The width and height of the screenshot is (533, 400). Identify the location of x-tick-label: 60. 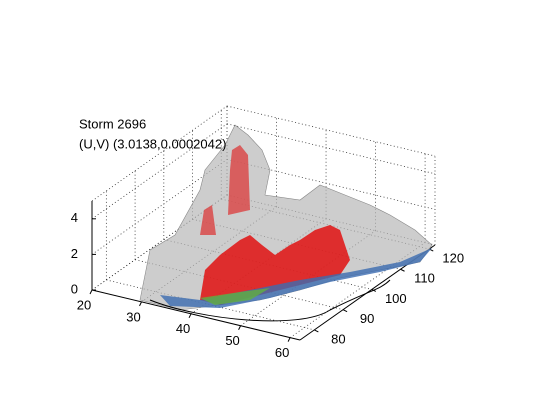
(282, 352).